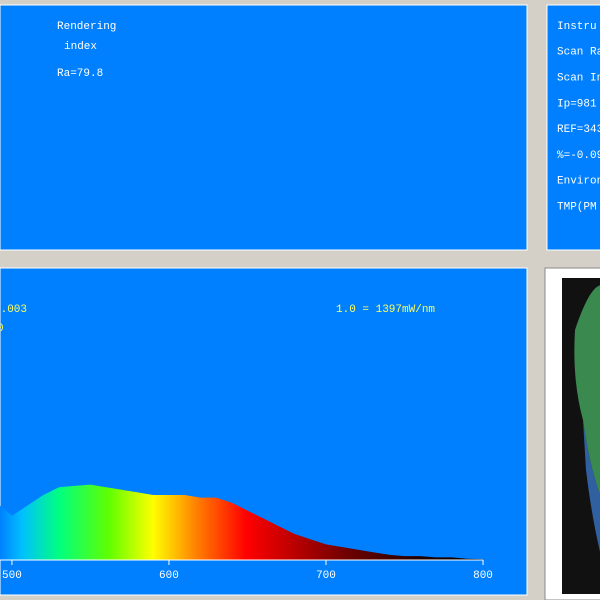 The width and height of the screenshot is (600, 600). I want to click on info-line: Environ, so click(578, 182).